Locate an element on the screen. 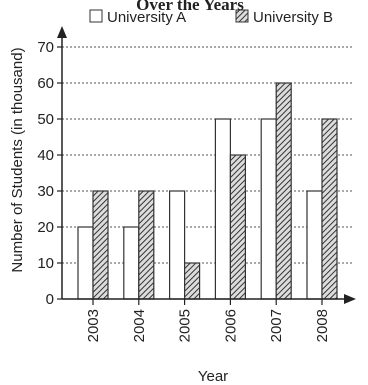  bar-university-a-2007 is located at coordinates (268, 209).